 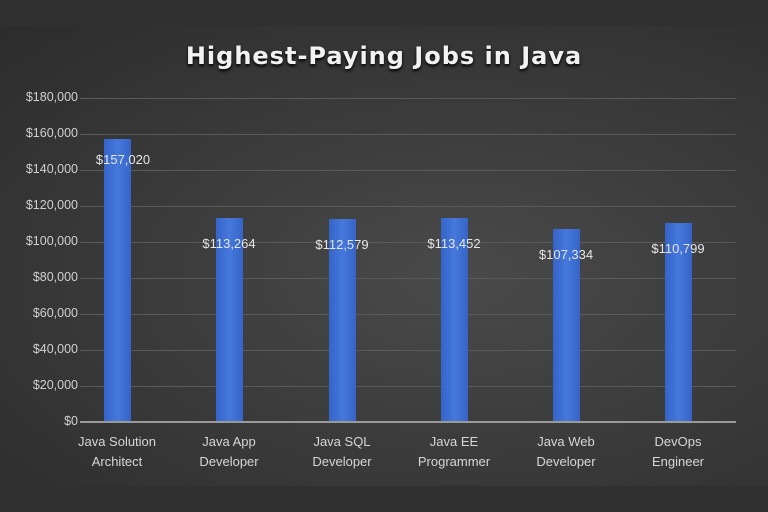 I want to click on data-label: $157,020, so click(x=123, y=160).